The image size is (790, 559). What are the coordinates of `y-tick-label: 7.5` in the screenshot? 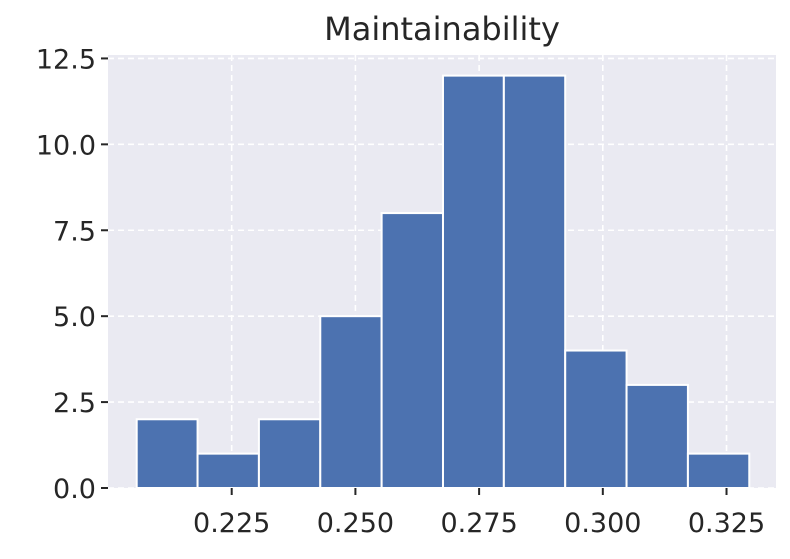 It's located at (74, 231).